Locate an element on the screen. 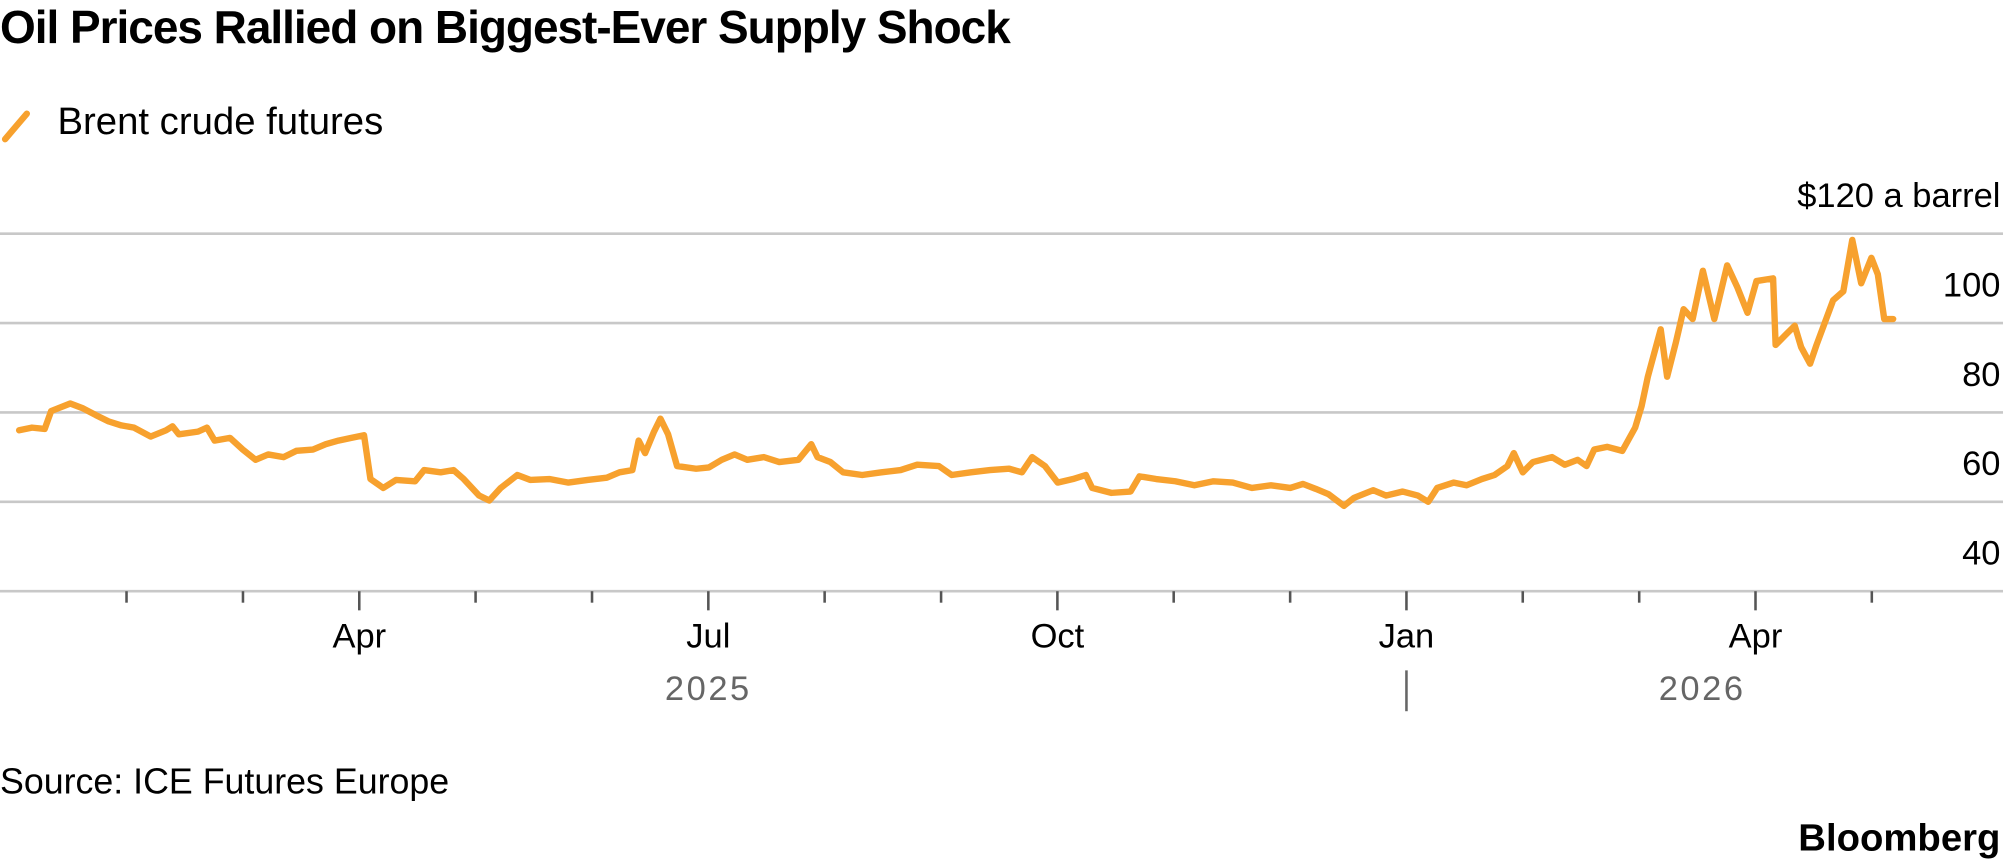  y-tick-label: 40 is located at coordinates (1981, 554).